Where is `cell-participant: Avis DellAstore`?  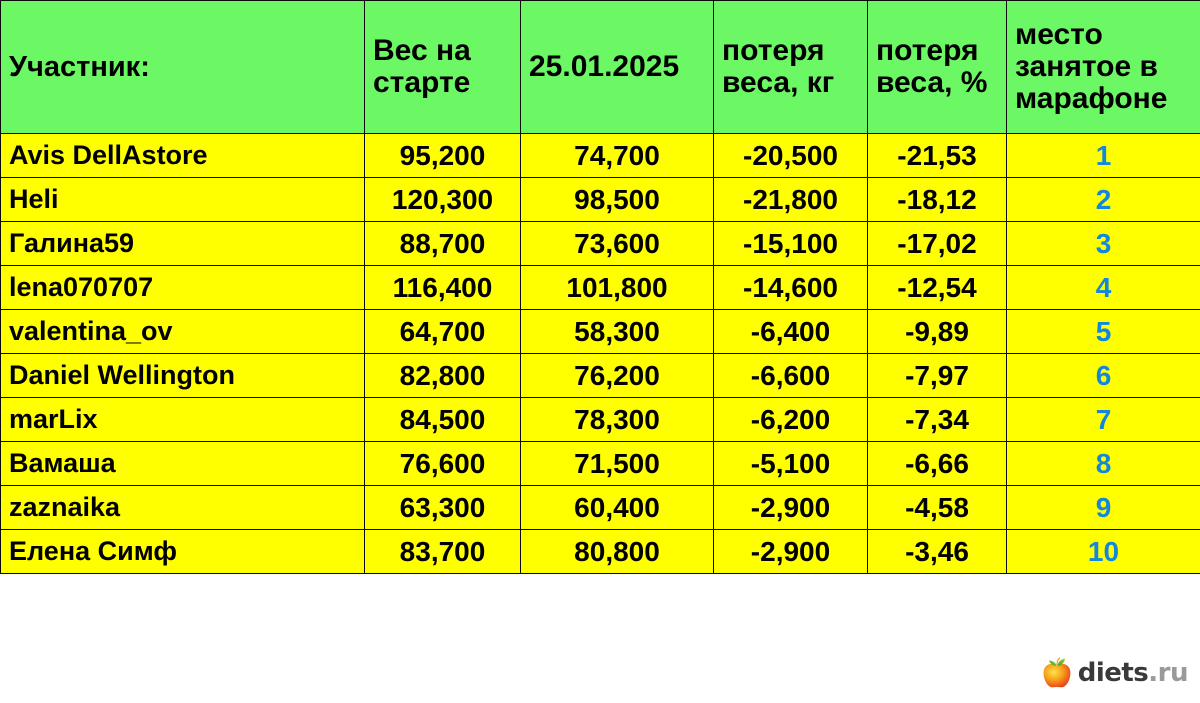
cell-participant: Avis DellAstore is located at coordinates (182, 155).